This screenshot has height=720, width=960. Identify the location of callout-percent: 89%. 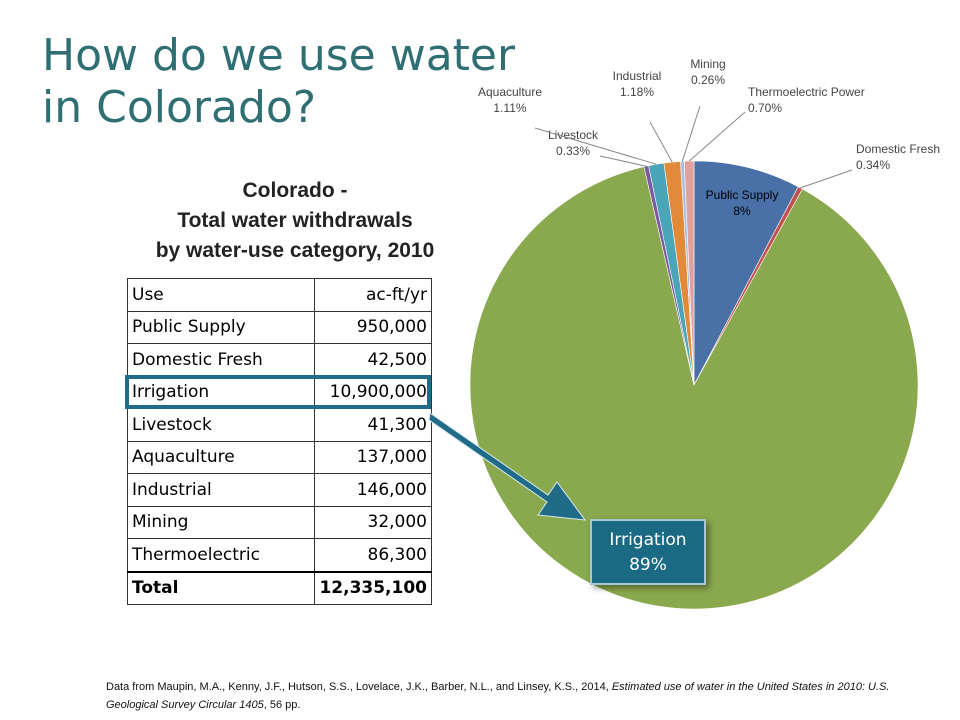
(648, 565).